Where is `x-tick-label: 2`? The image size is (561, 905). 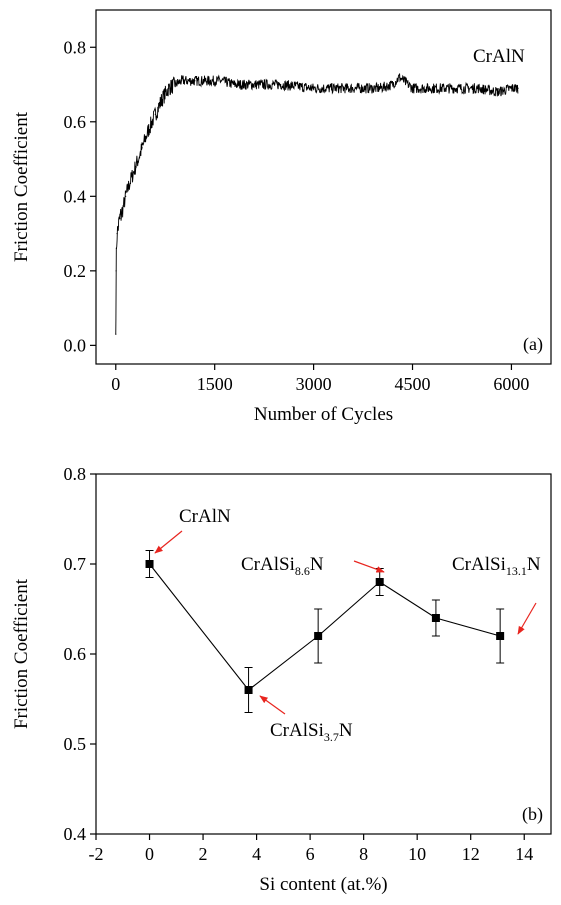 x-tick-label: 2 is located at coordinates (203, 854).